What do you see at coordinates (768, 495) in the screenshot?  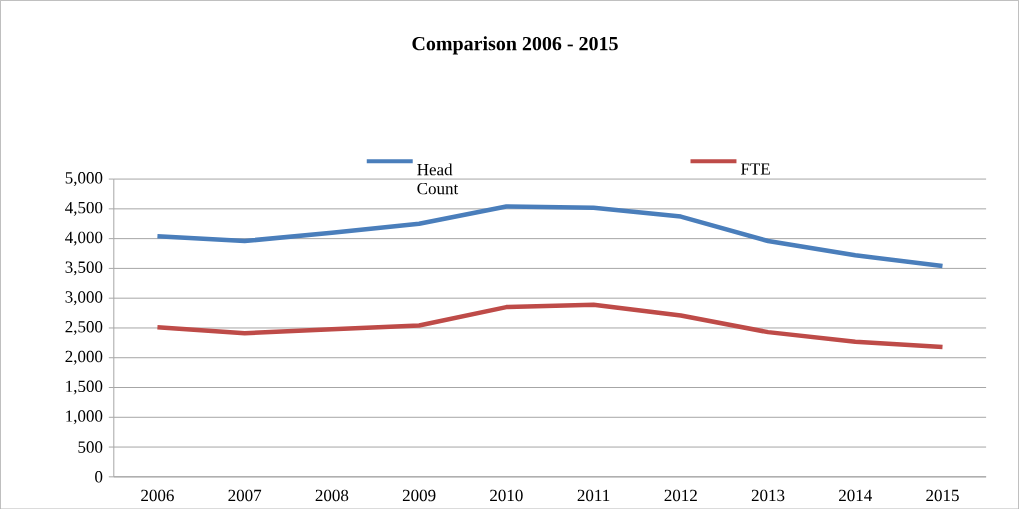 I see `x-tick-label: 2013` at bounding box center [768, 495].